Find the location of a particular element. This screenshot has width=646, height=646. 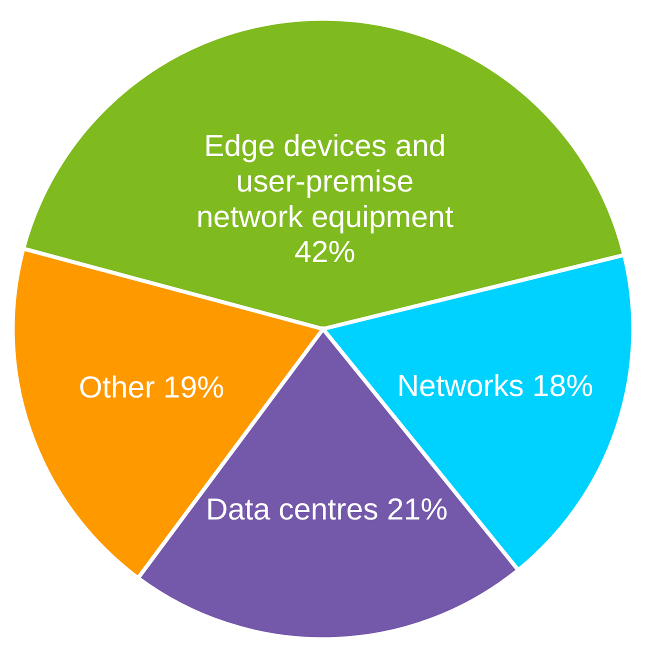

slice-label: Networks 18% is located at coordinates (495, 385).